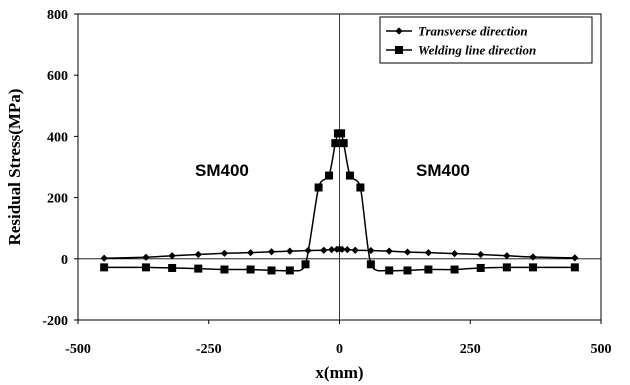 The height and width of the screenshot is (385, 630). What do you see at coordinates (57, 15) in the screenshot?
I see `y-tick-label: 800` at bounding box center [57, 15].